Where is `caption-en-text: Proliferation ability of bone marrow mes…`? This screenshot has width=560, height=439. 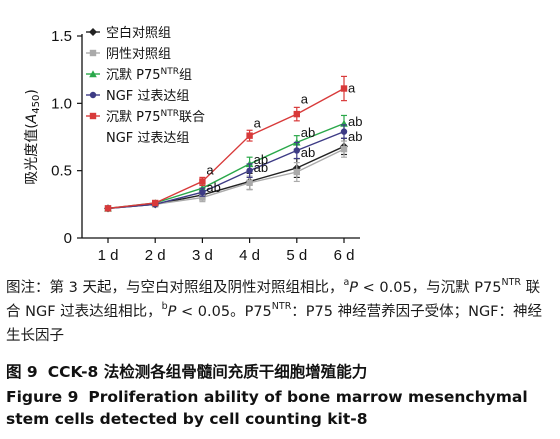
caption-en-text: Proliferation ability of bone marrow mes… is located at coordinates (267, 408).